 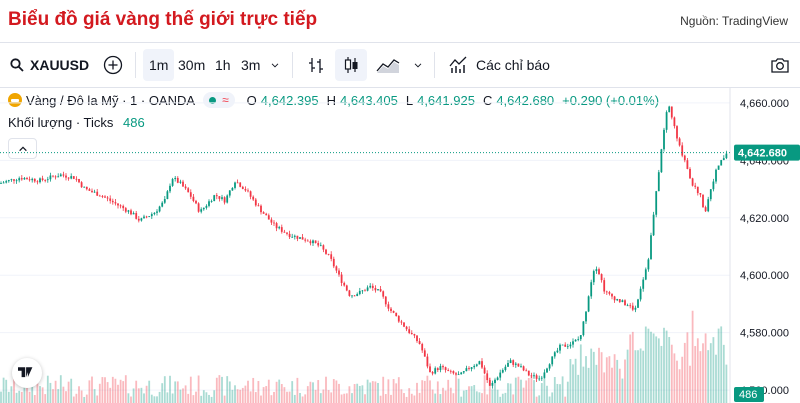 What do you see at coordinates (513, 65) in the screenshot?
I see `indicators-label: Các chỉ báo` at bounding box center [513, 65].